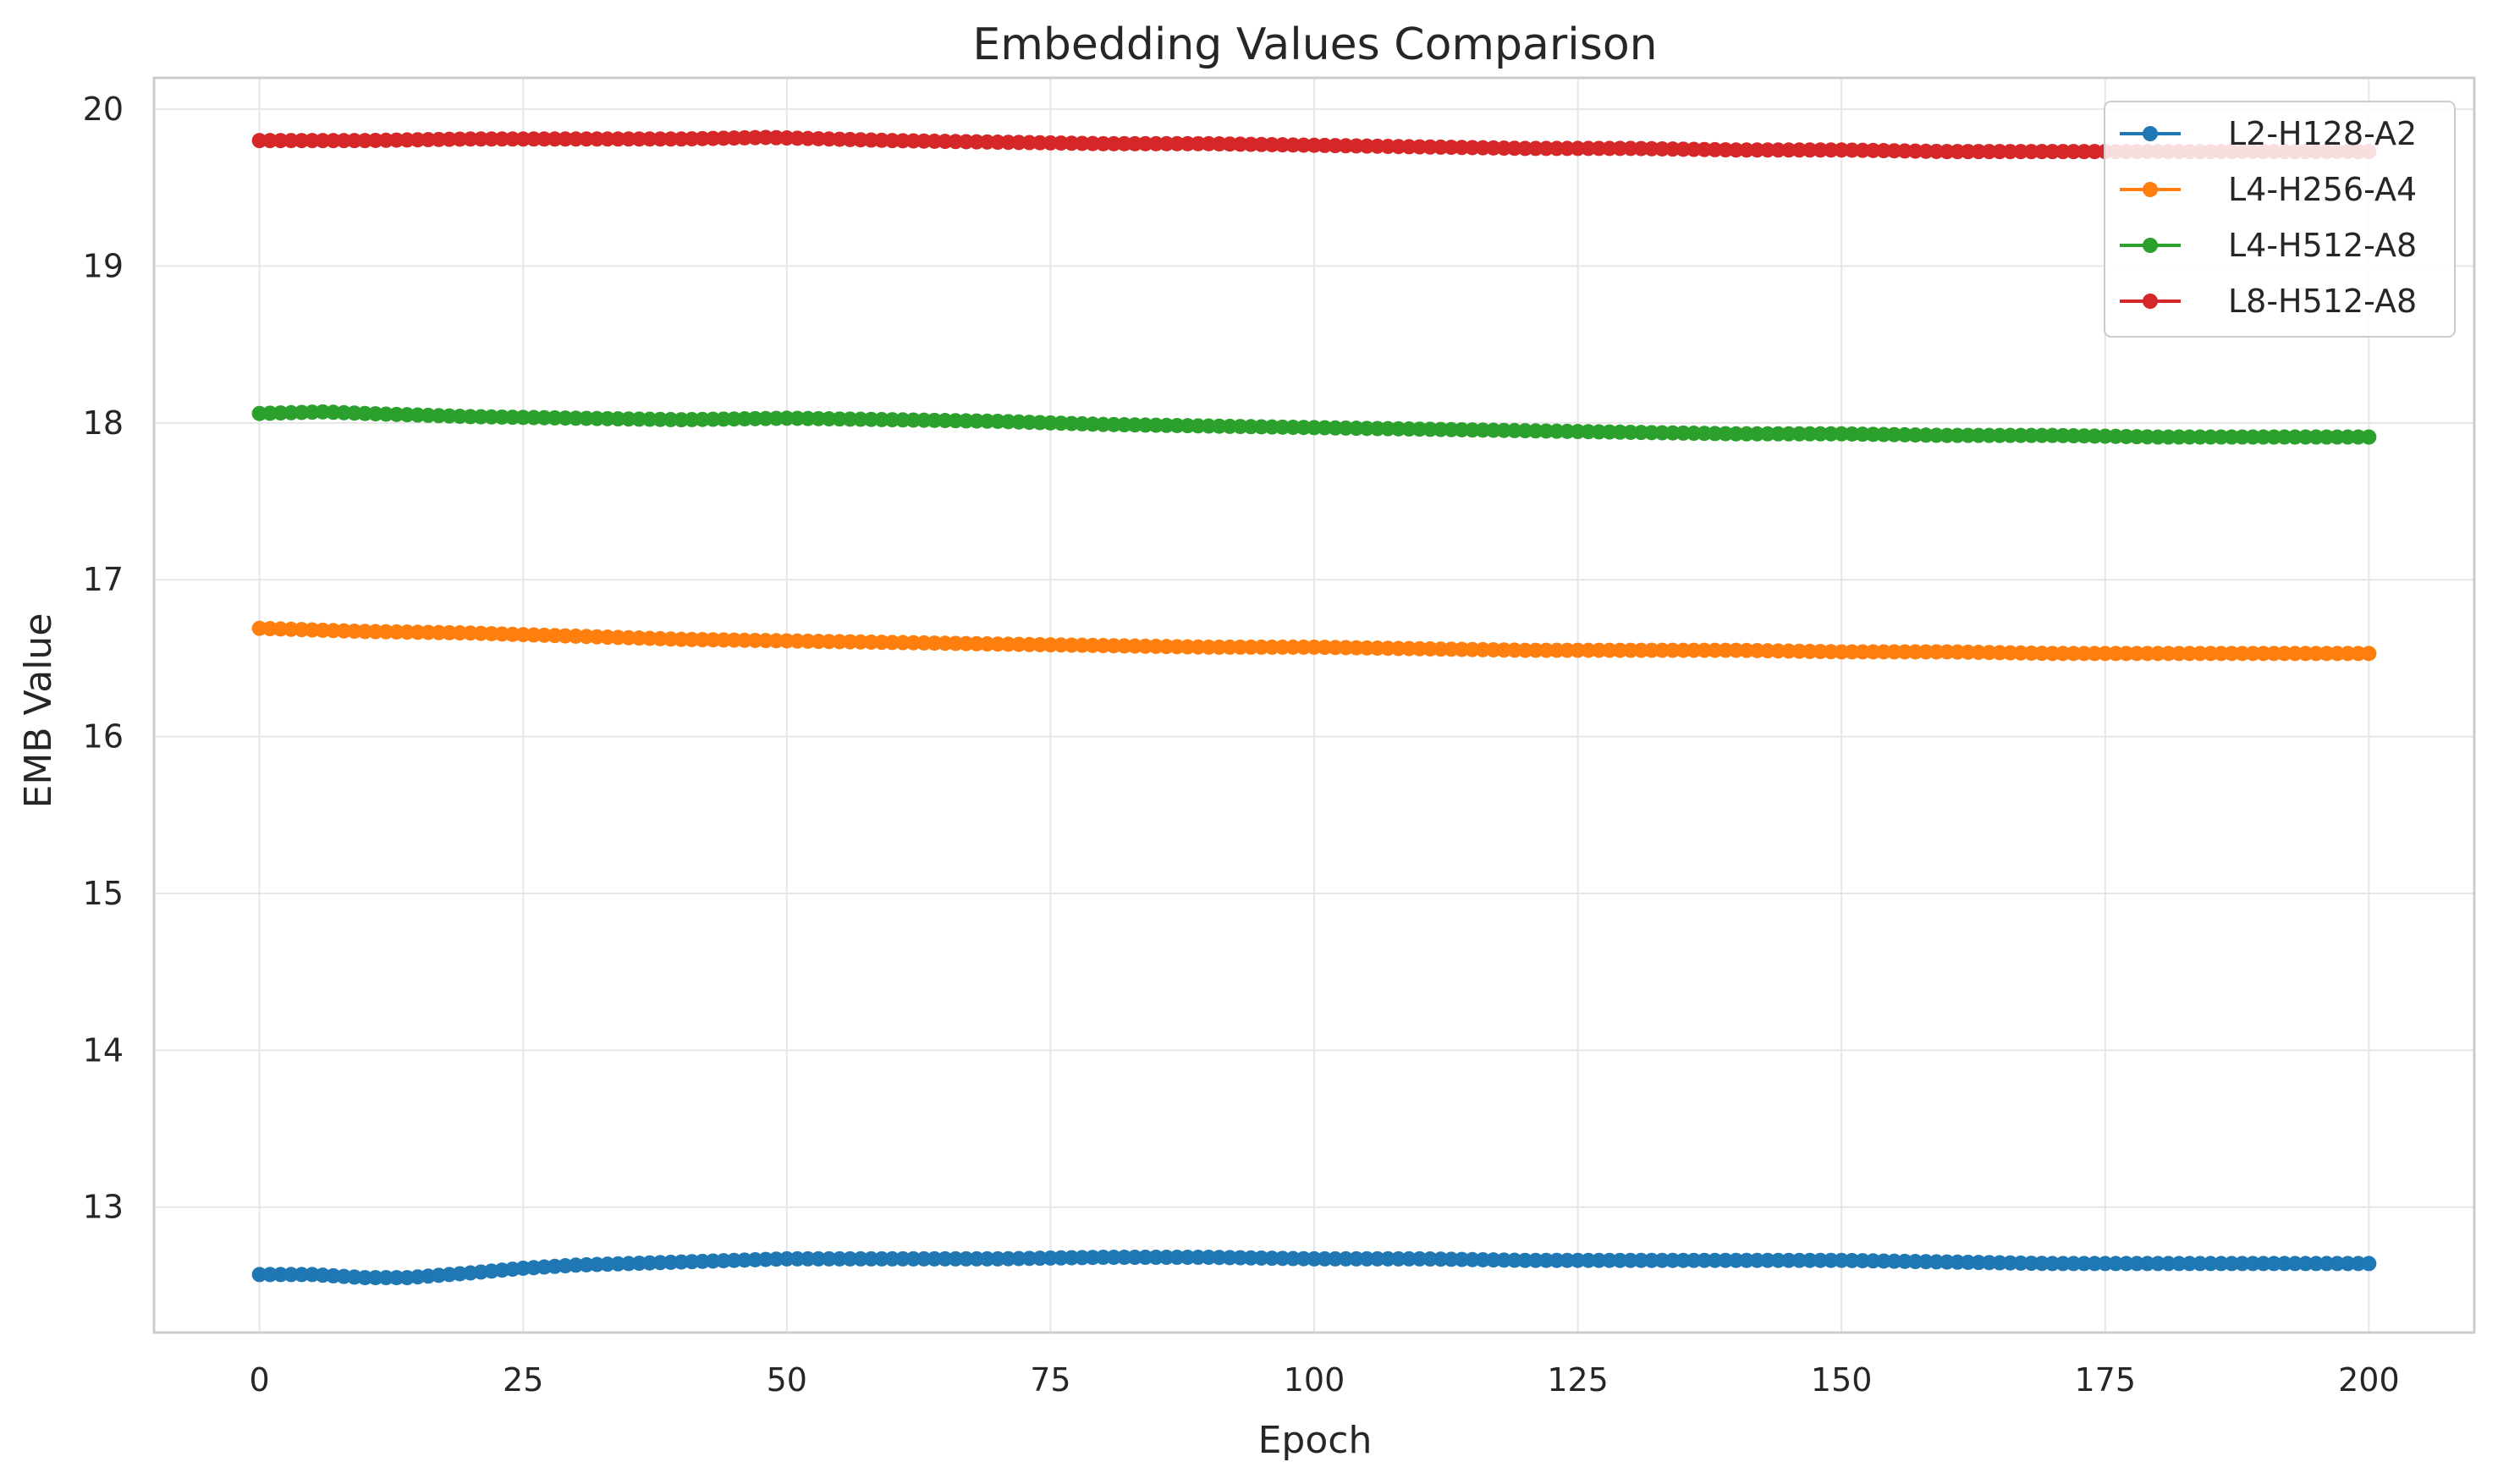 This screenshot has width=2498, height=1484. Describe the element at coordinates (2268, 245) in the screenshot. I see `legend-item: L4-H512-A8` at that location.